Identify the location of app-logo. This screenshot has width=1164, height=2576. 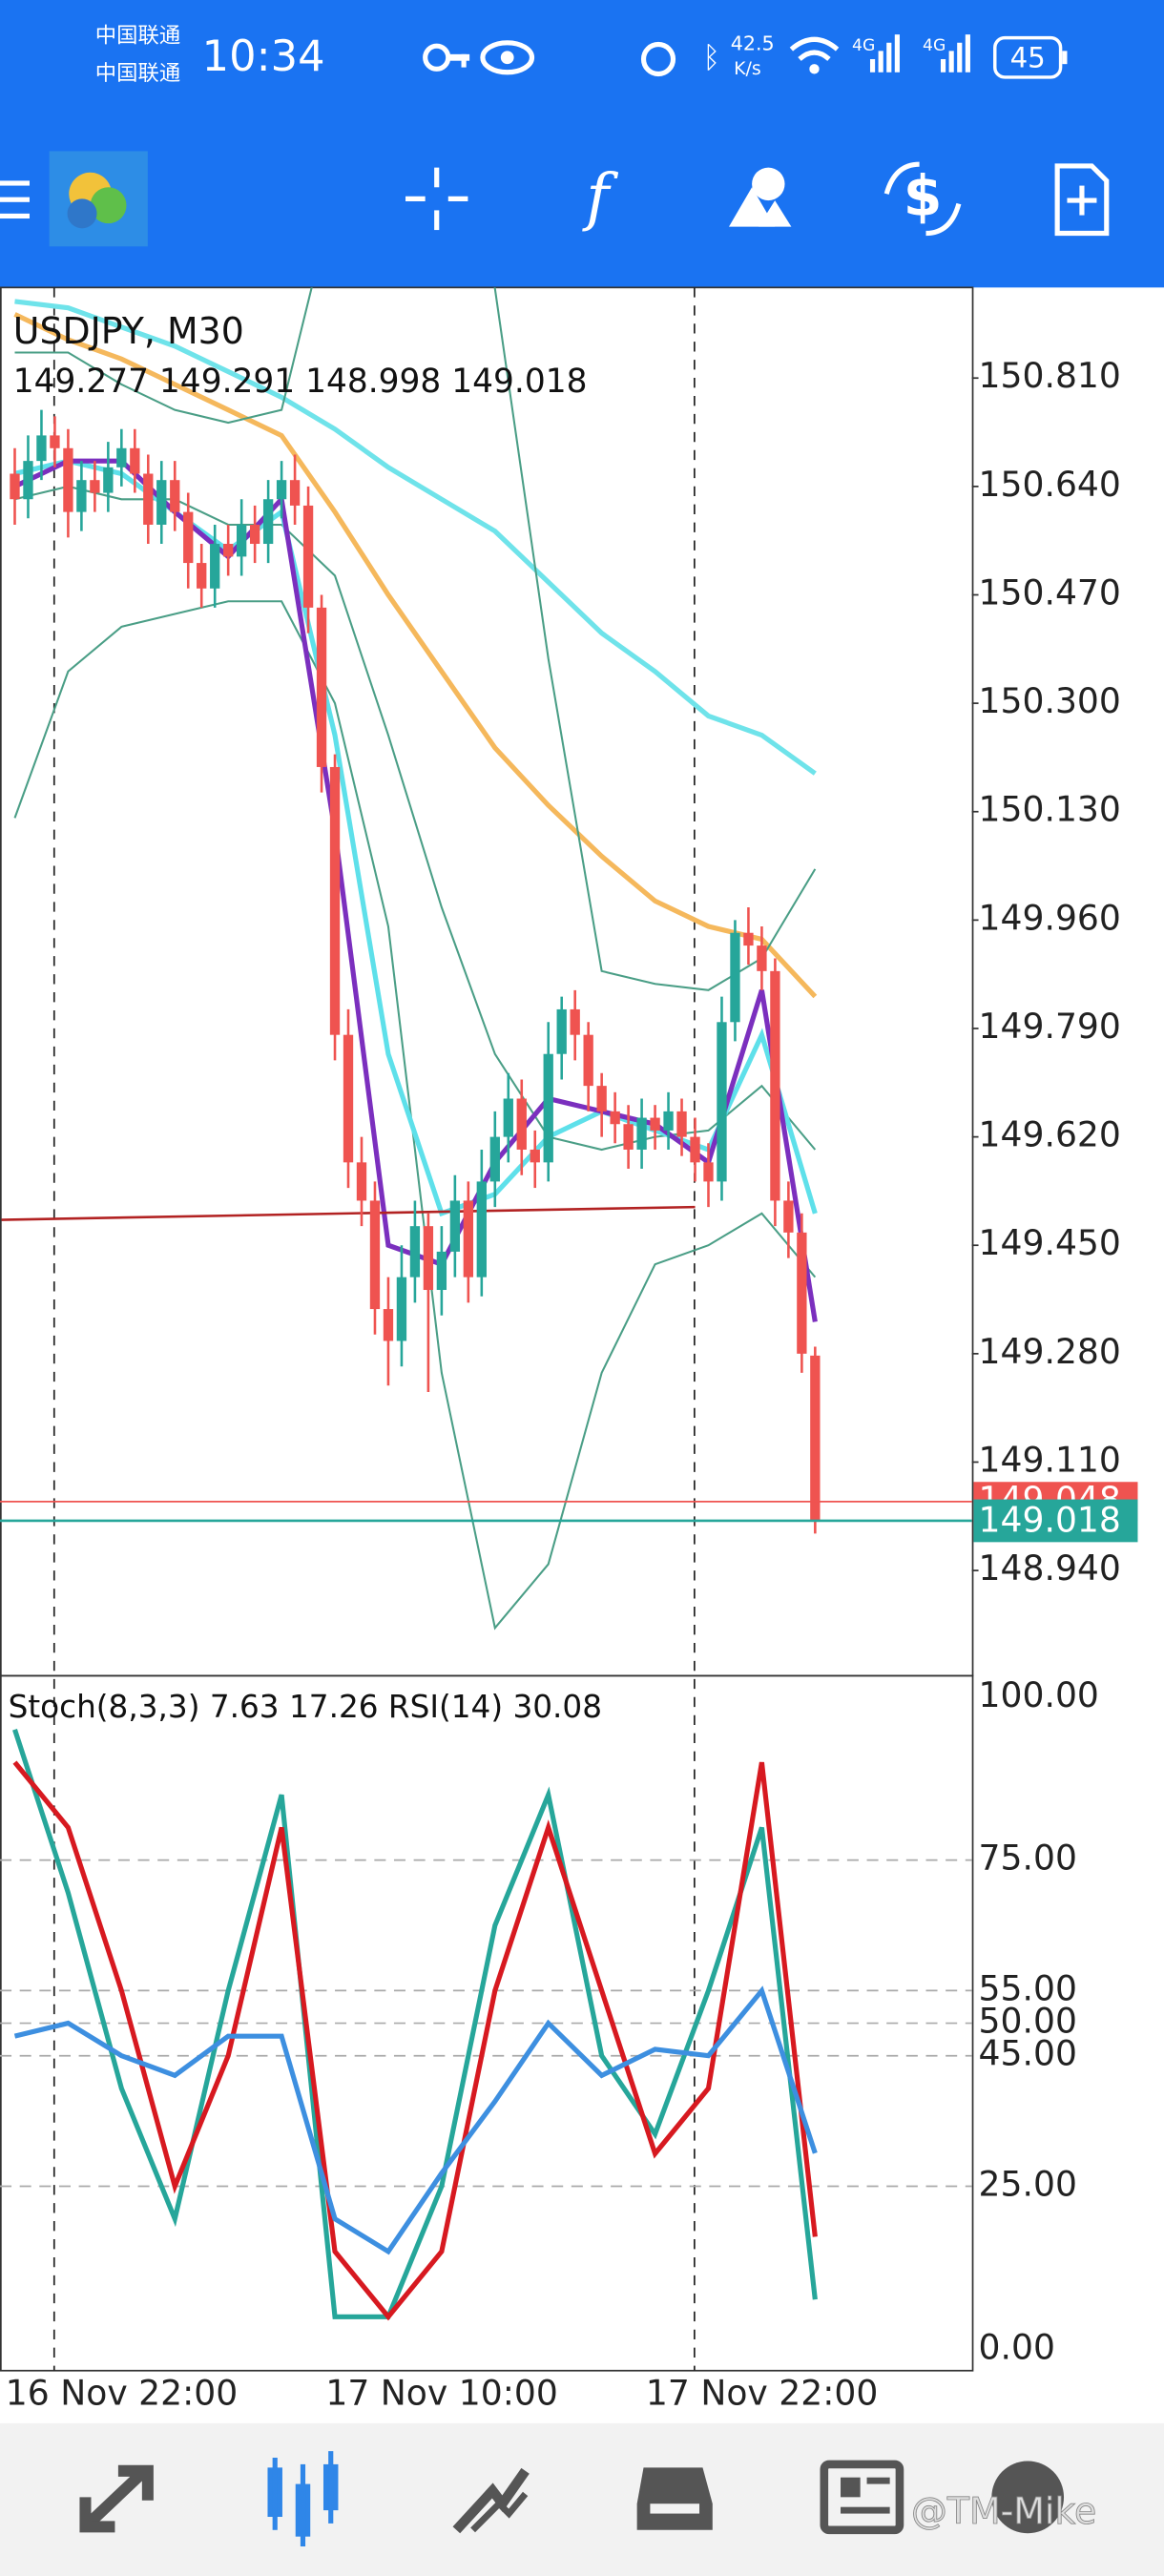
(98, 199).